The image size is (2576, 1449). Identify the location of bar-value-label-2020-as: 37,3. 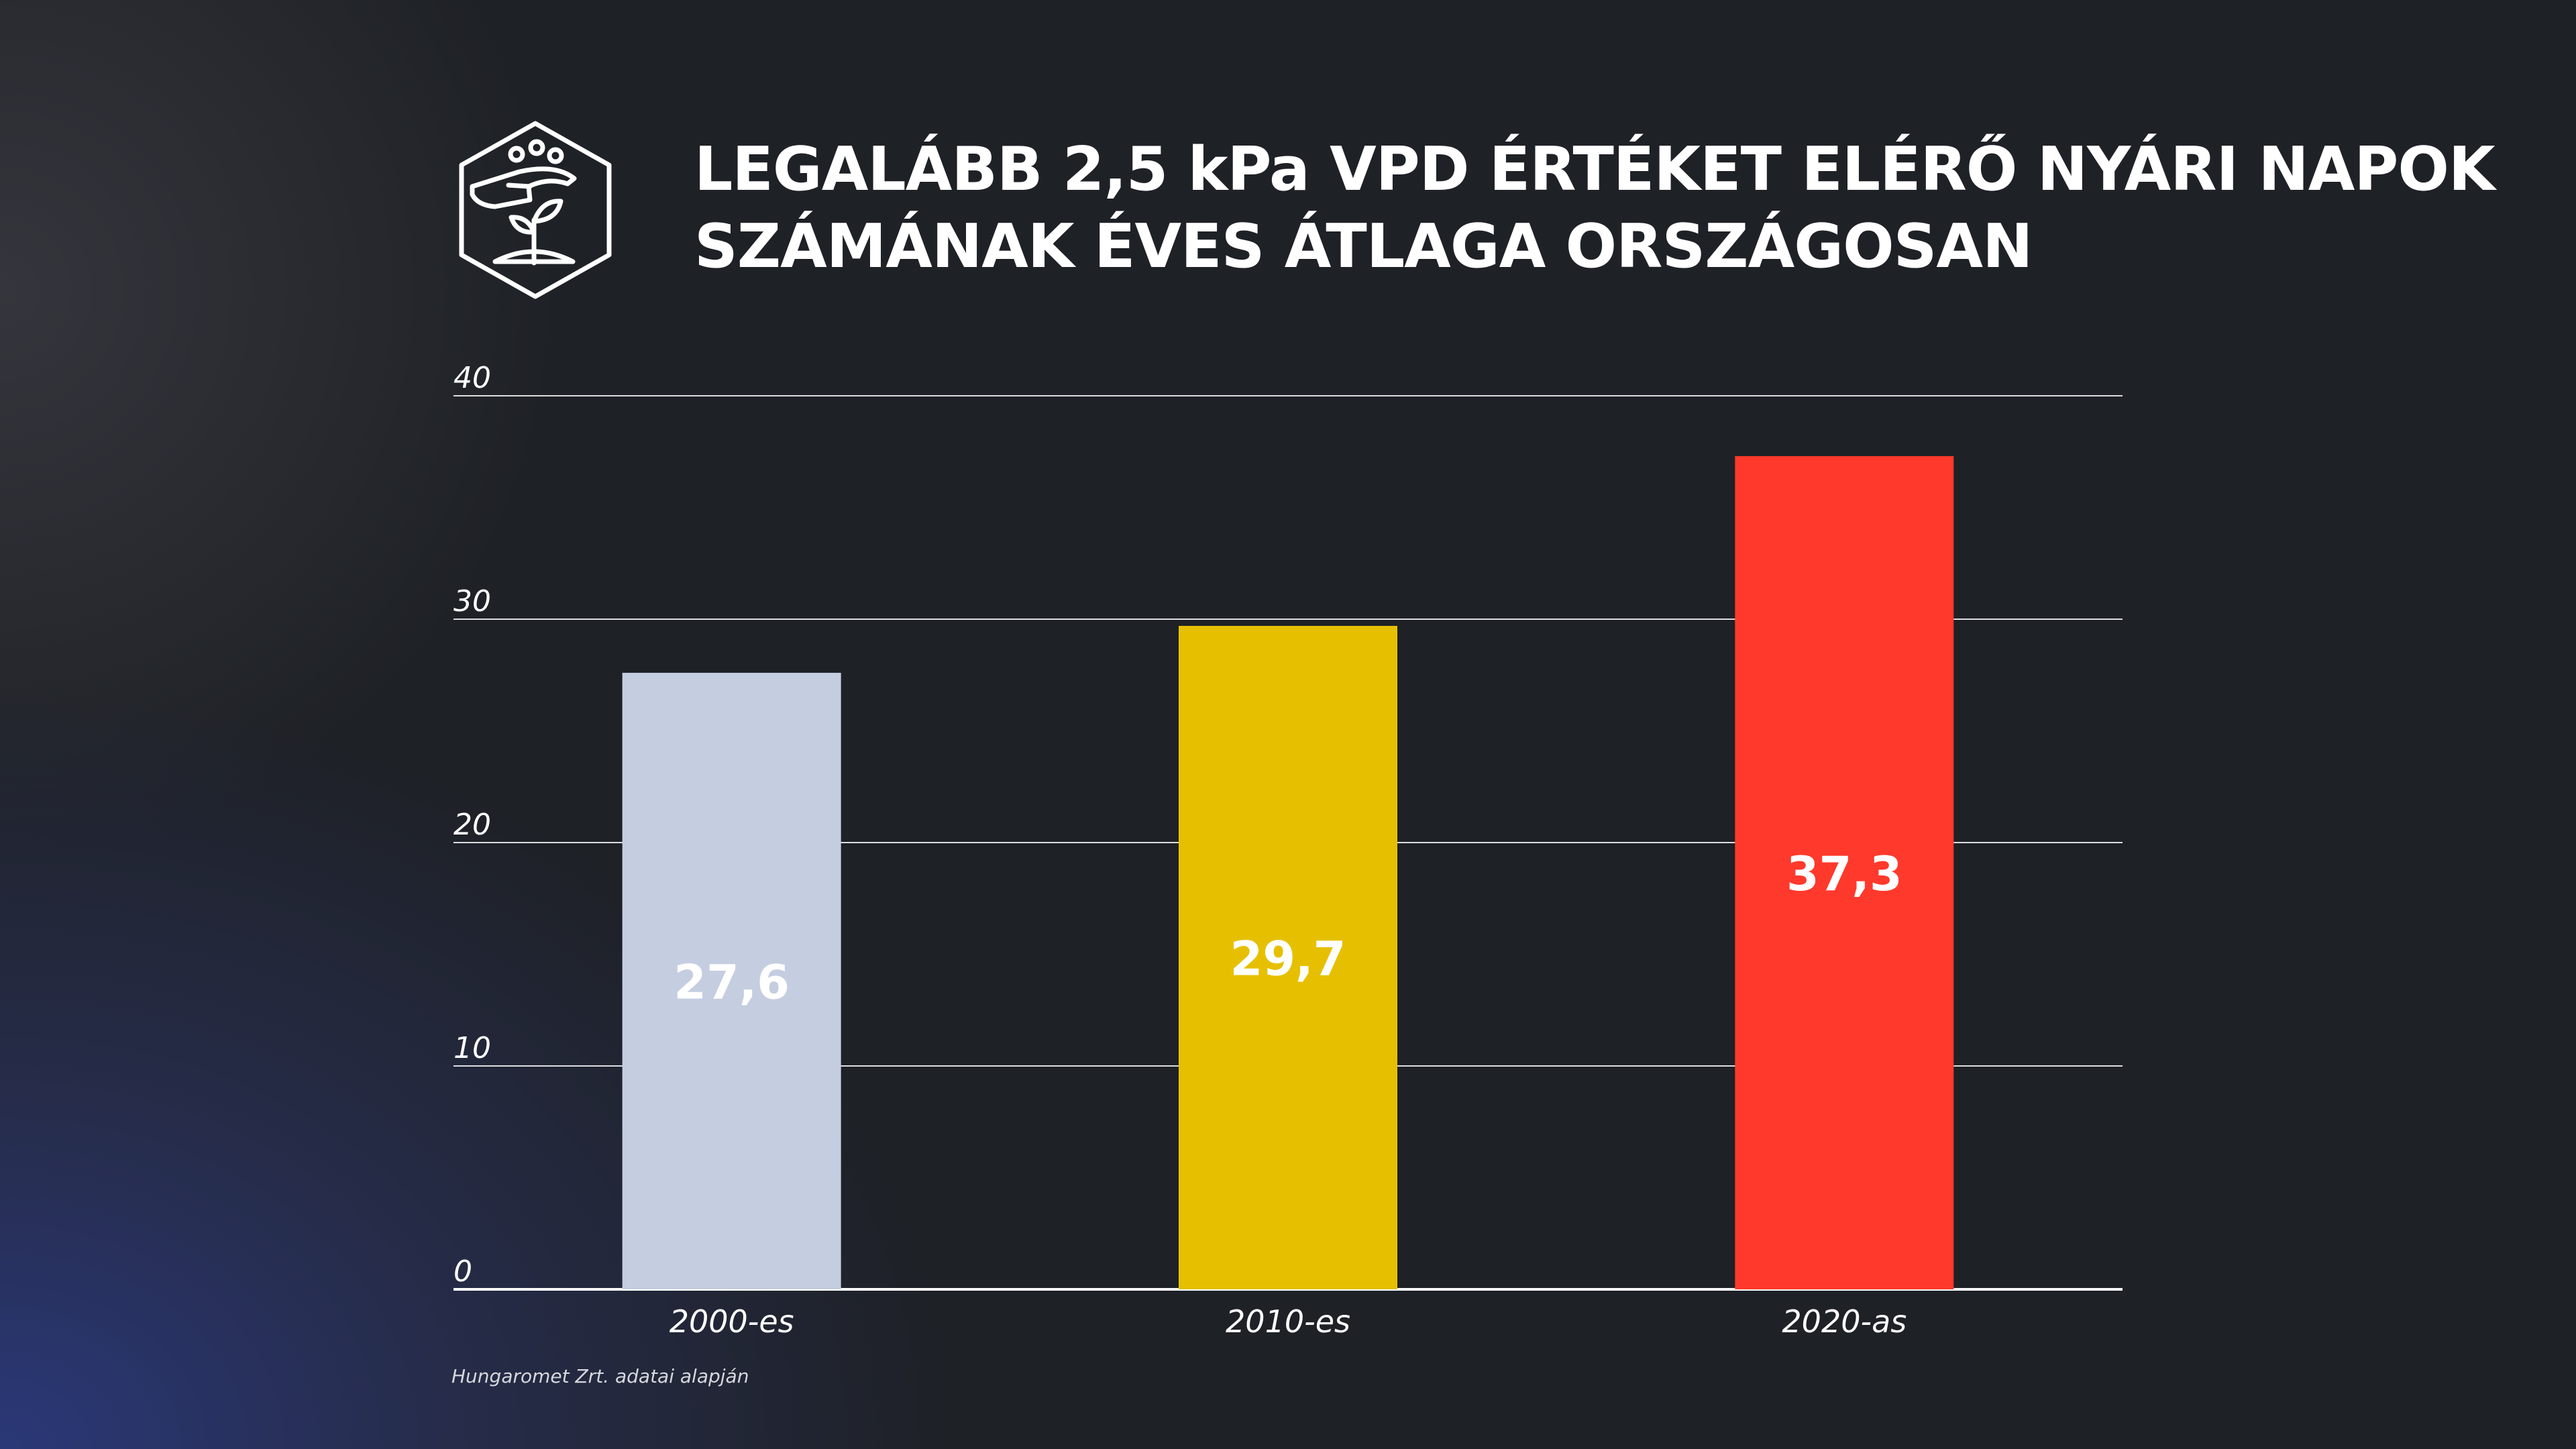
(1844, 874).